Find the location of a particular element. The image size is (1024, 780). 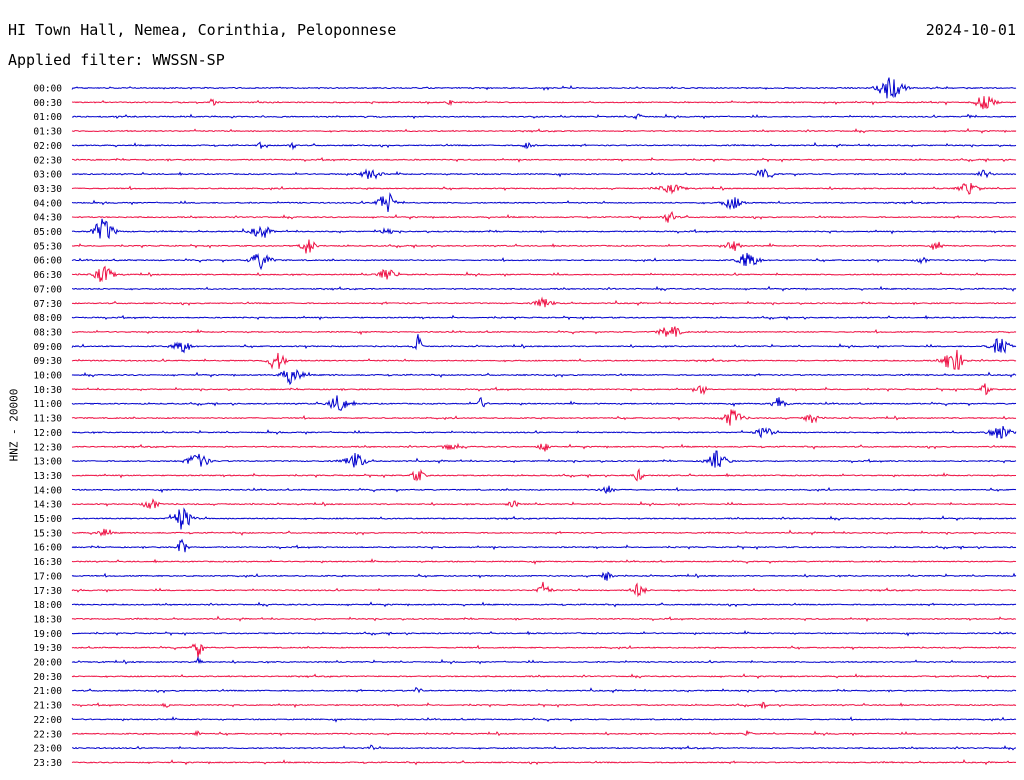

time-label: 22:00 is located at coordinates (47, 720).